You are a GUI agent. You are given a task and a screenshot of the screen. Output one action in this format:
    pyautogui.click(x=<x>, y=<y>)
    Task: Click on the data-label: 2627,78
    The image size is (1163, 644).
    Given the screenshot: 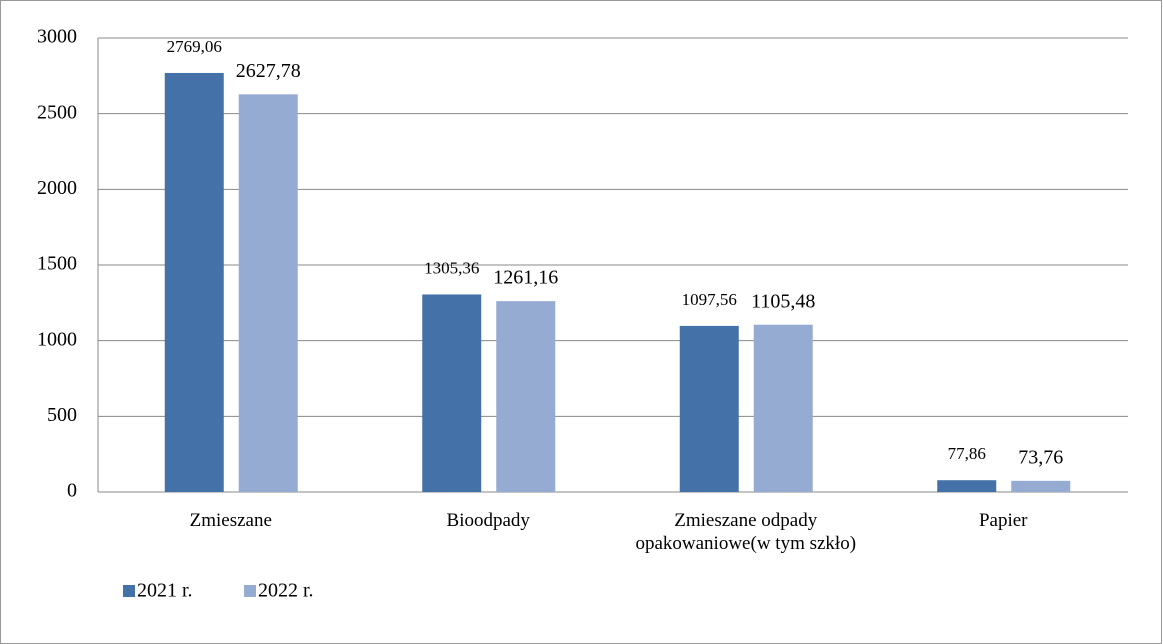 What is the action you would take?
    pyautogui.click(x=268, y=71)
    